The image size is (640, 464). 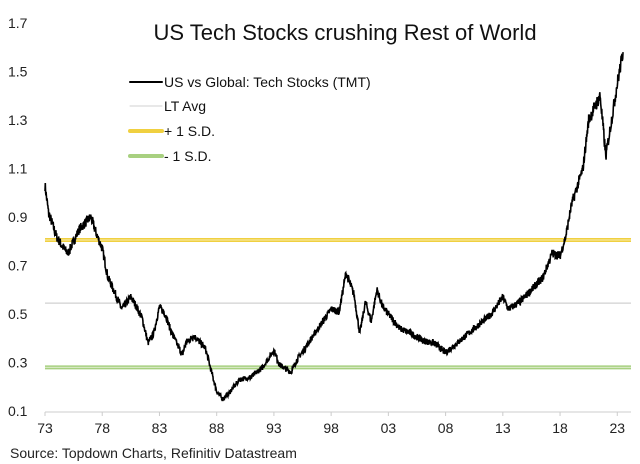 What do you see at coordinates (274, 428) in the screenshot?
I see `x-tick-label: 93` at bounding box center [274, 428].